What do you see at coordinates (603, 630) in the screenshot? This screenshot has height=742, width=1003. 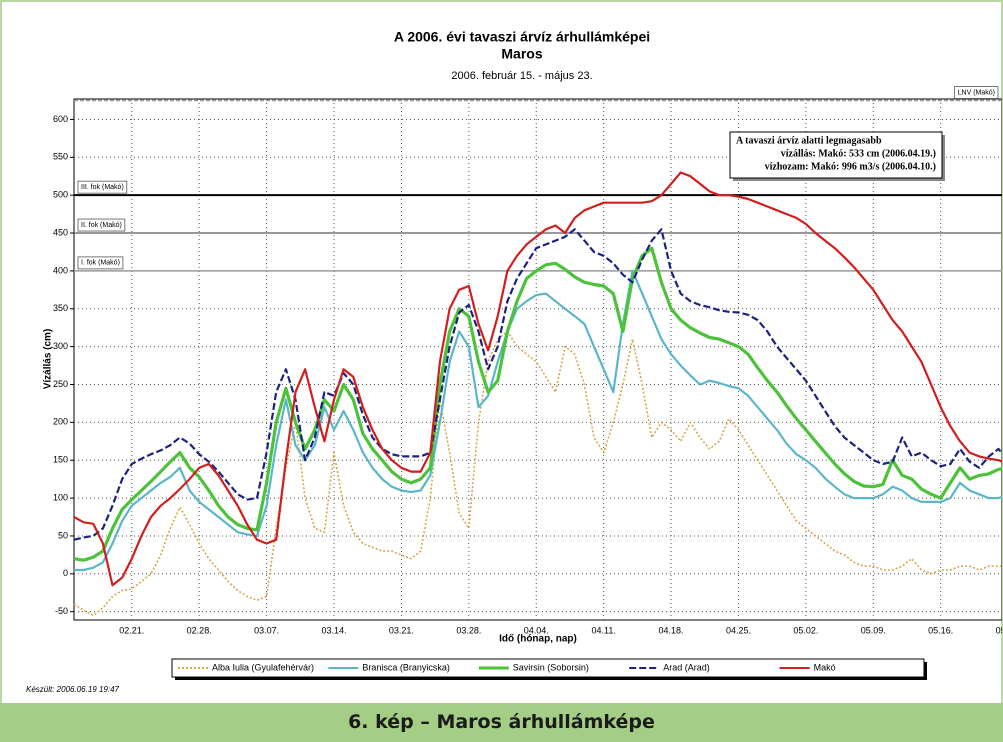 I see `x-tick-label: 04.11.` at bounding box center [603, 630].